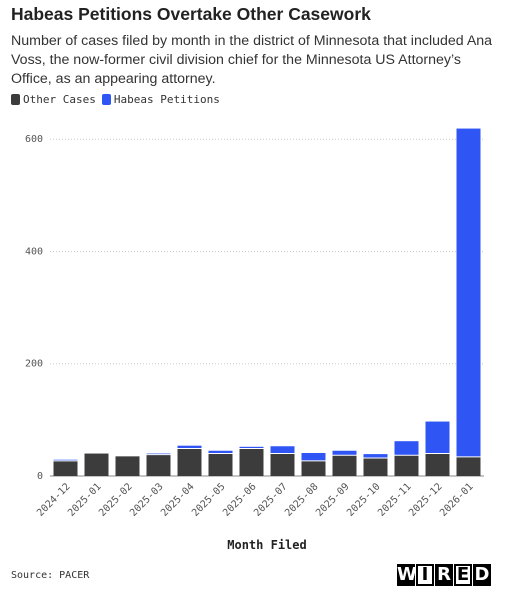 Image resolution: width=508 pixels, height=592 pixels. What do you see at coordinates (457, 500) in the screenshot?
I see `x-tick-label: 2026-01` at bounding box center [457, 500].